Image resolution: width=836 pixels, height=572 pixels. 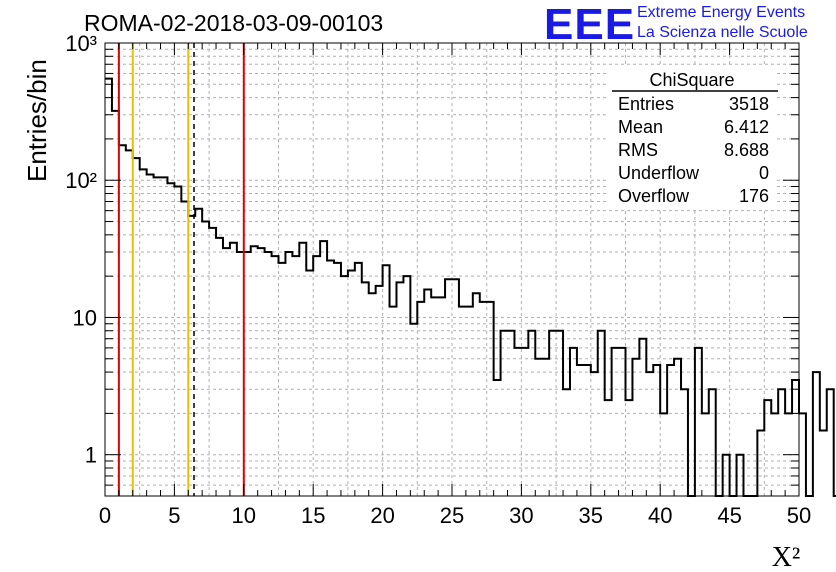 What do you see at coordinates (105, 515) in the screenshot?
I see `x-tick-label: 0` at bounding box center [105, 515].